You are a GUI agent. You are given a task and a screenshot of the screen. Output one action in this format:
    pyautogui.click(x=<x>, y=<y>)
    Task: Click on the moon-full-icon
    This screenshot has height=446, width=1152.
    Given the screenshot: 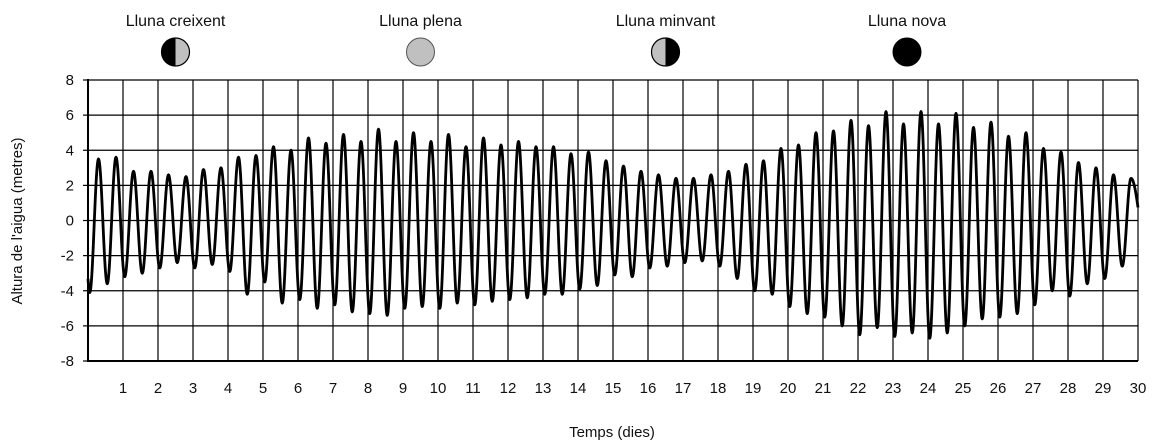 What is the action you would take?
    pyautogui.click(x=420, y=52)
    